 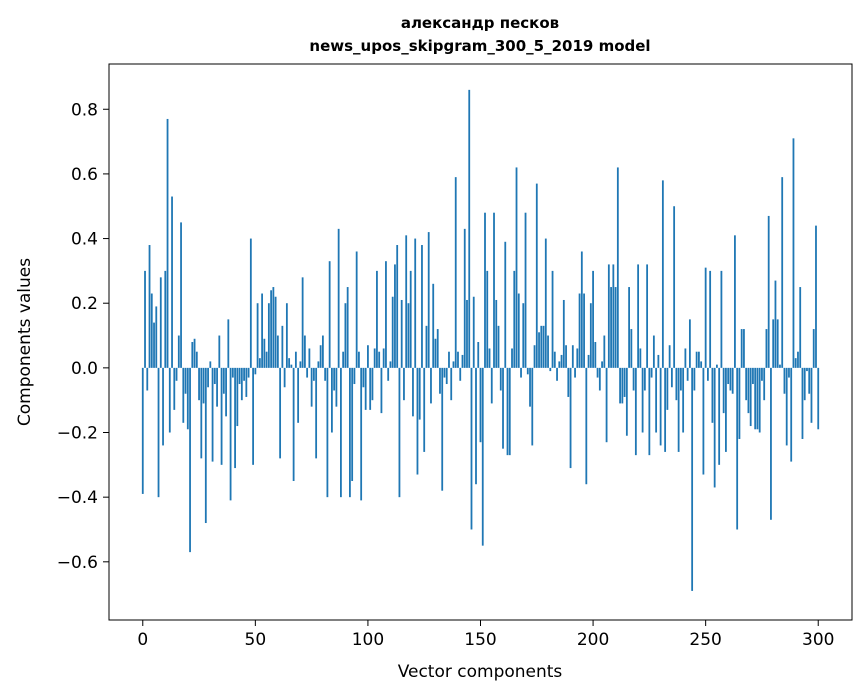 I want to click on y-tick-label: 0.2, so click(x=84, y=304).